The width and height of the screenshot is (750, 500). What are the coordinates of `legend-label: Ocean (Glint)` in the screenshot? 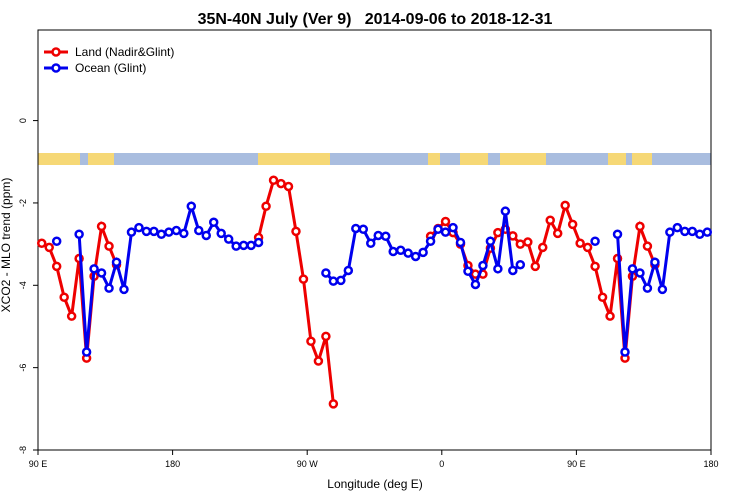 It's located at (110, 68).